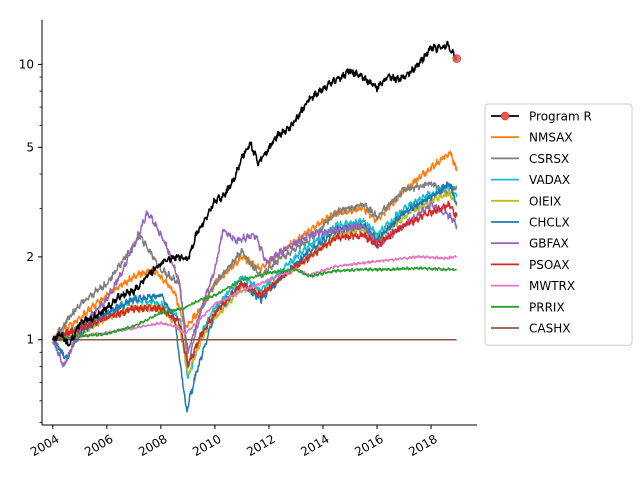 Image resolution: width=640 pixels, height=480 pixels. I want to click on y-axis-ticks: 1 2 5 10, so click(30, 240).